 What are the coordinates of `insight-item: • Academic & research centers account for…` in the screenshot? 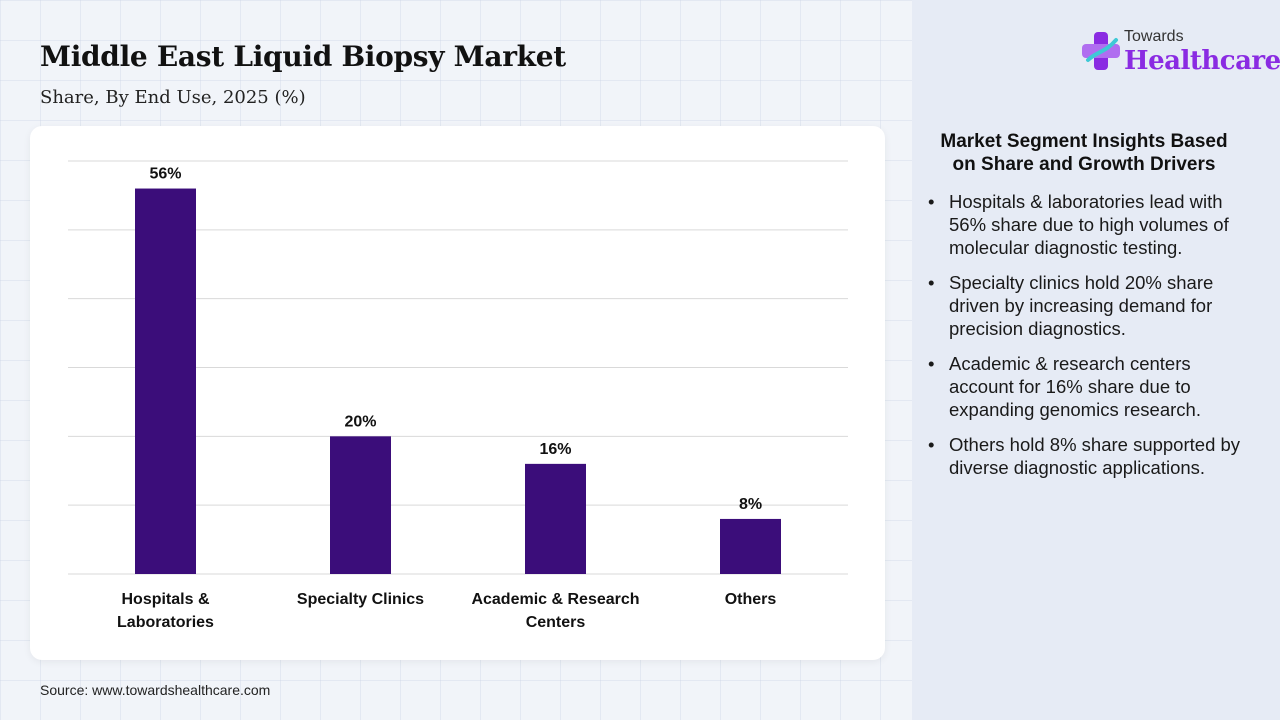 It's located at (1088, 386).